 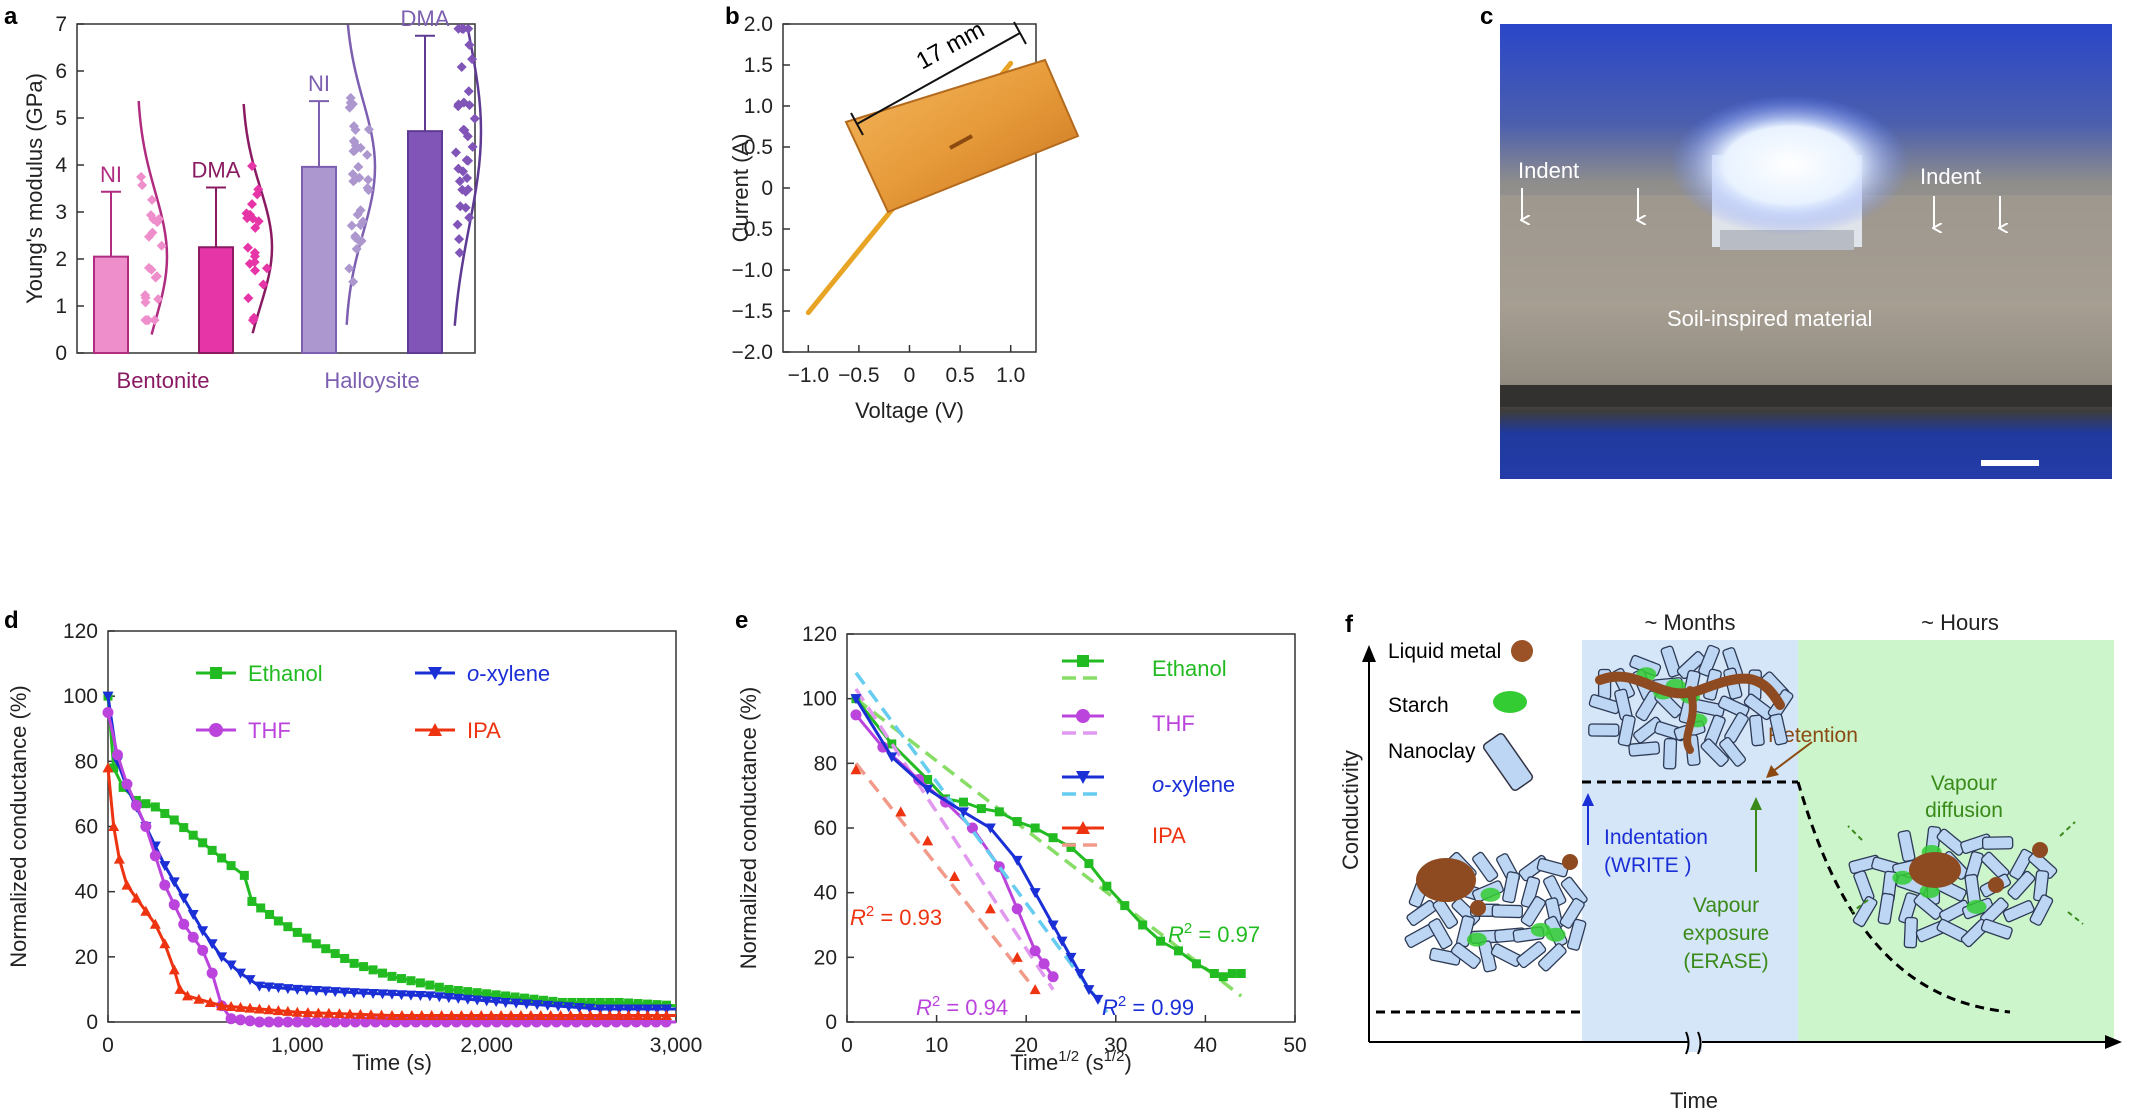 I want to click on d-legend-marker, so click(x=216, y=730).